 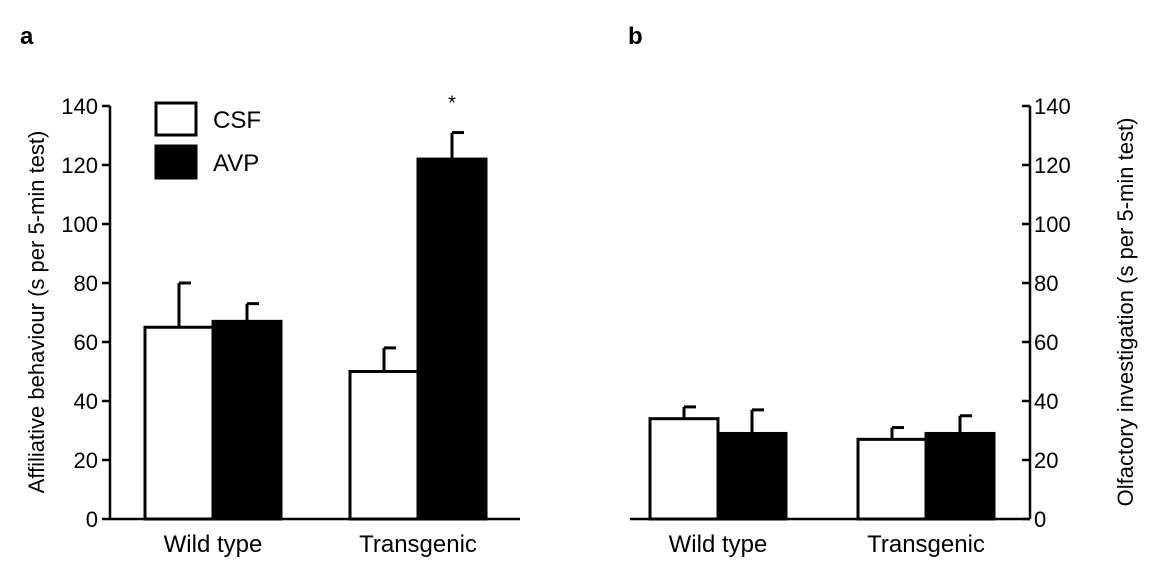 What do you see at coordinates (237, 120) in the screenshot?
I see `legend-label: CSF` at bounding box center [237, 120].